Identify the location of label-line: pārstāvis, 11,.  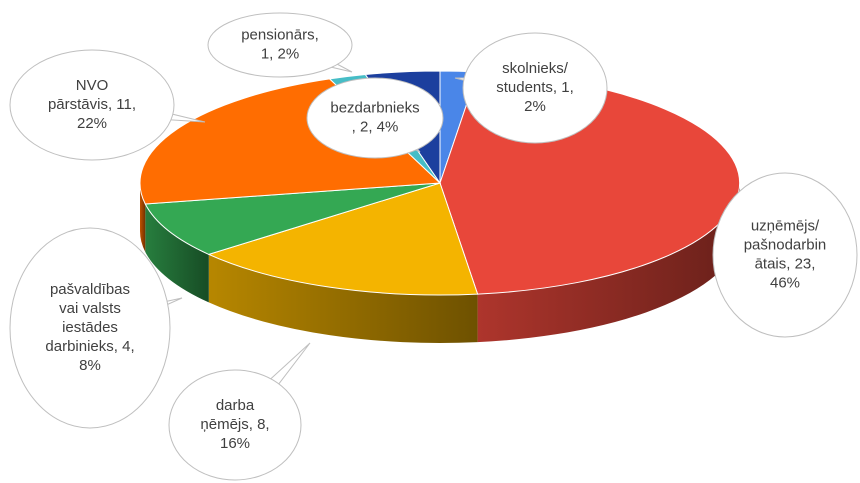
(92, 104).